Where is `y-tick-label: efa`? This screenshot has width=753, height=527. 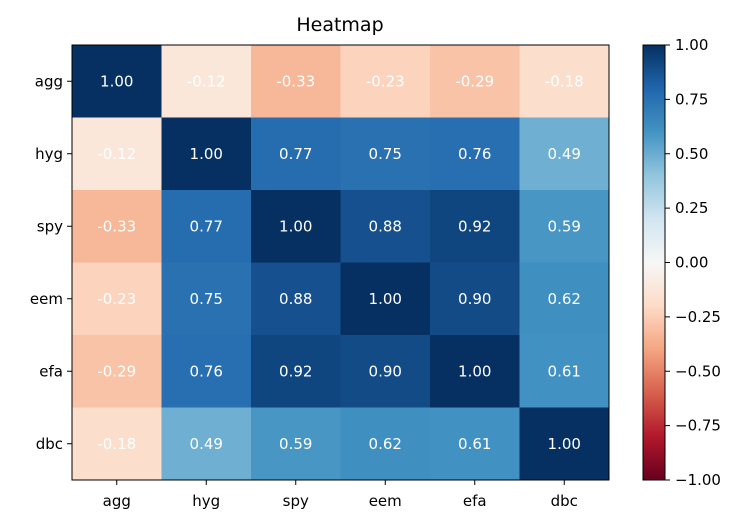 y-tick-label: efa is located at coordinates (51, 371).